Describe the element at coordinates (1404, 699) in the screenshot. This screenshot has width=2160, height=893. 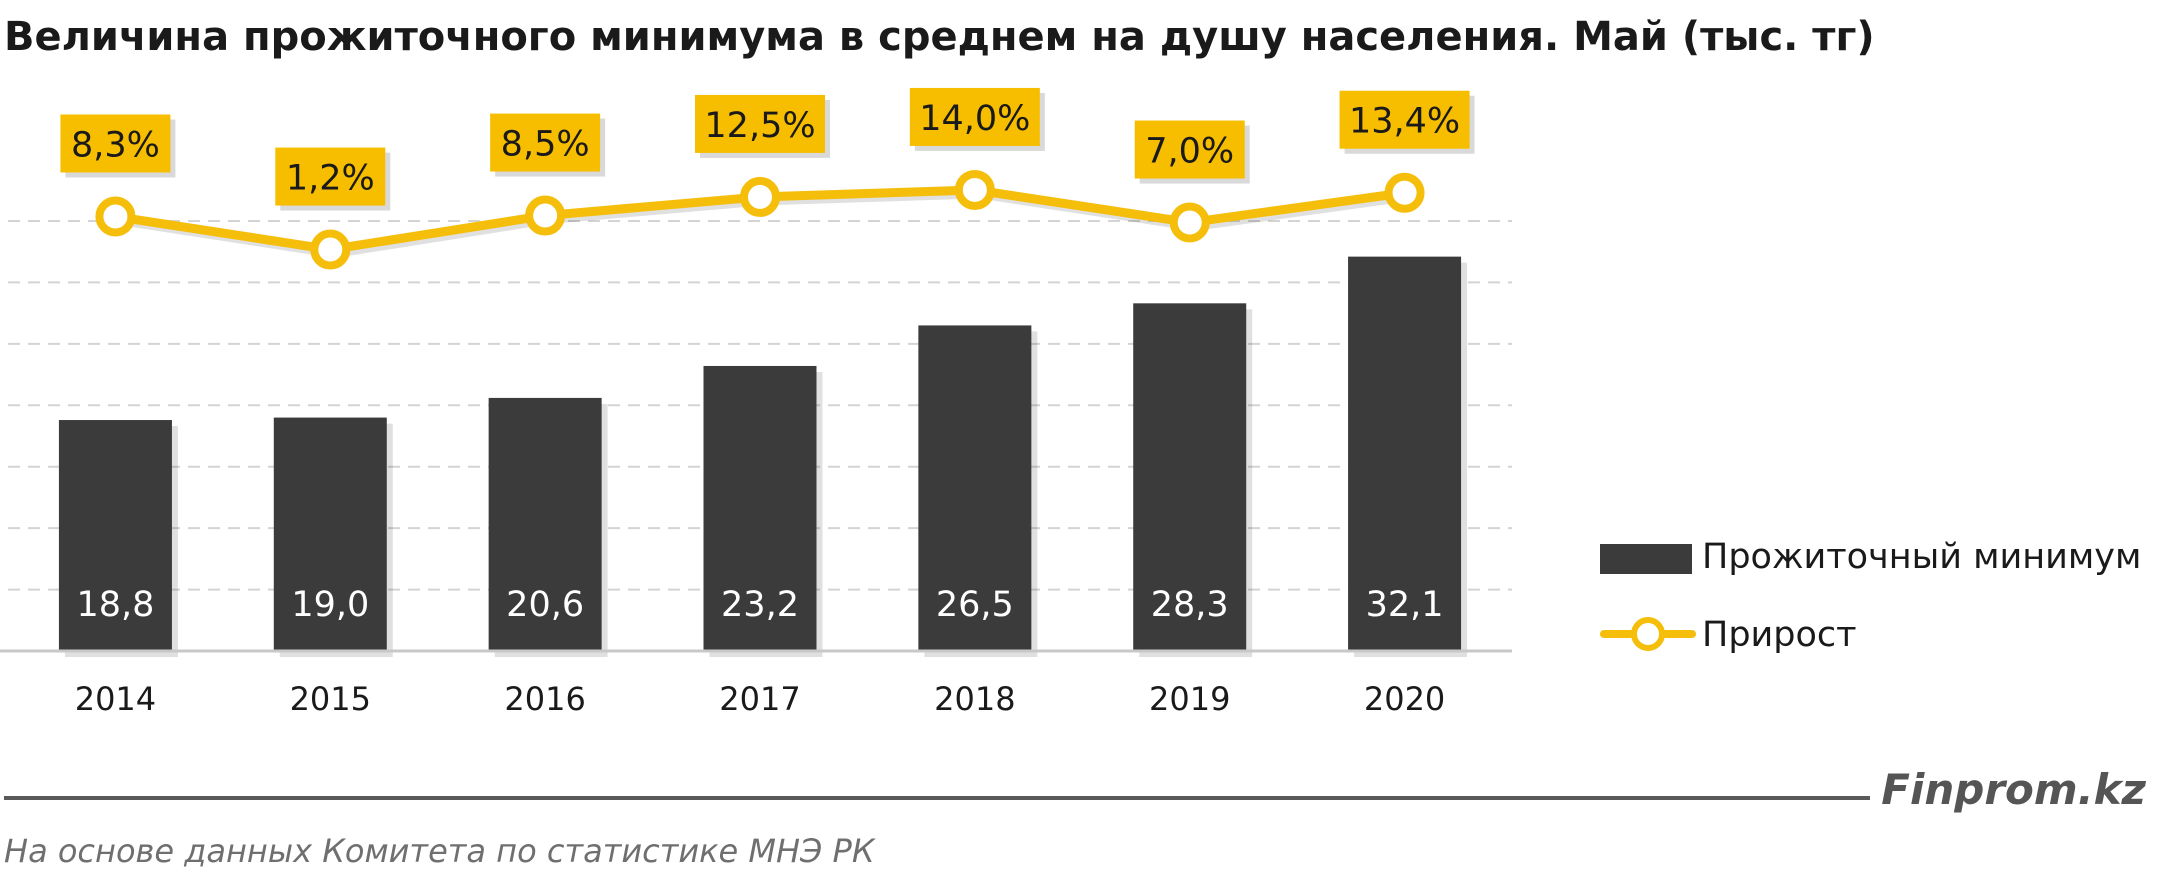
I see `x-tick-label: 2020` at that location.